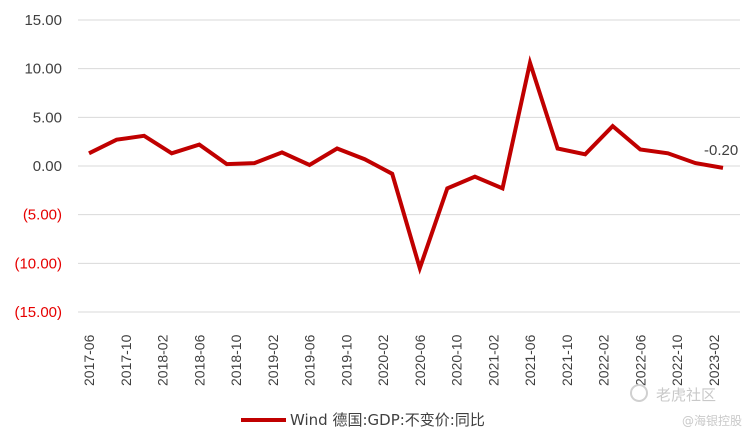 This screenshot has width=750, height=438. Describe the element at coordinates (126, 360) in the screenshot. I see `x-tick-label: 2017-10` at that location.